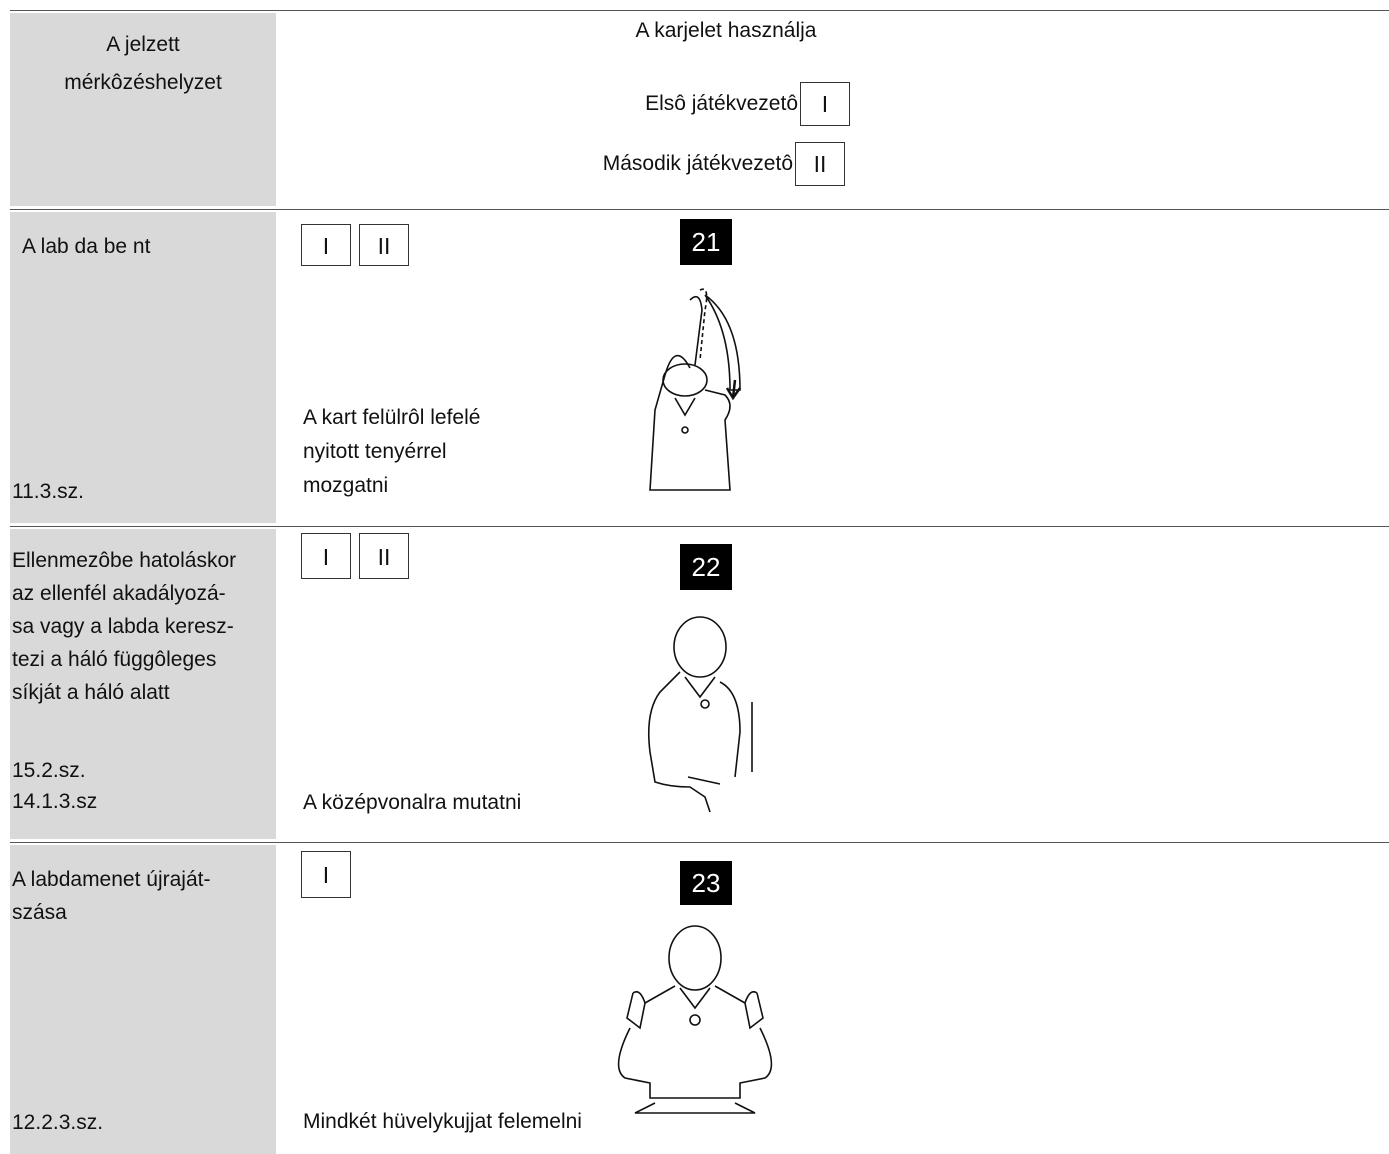  I want to click on signal-number: 21, so click(706, 242).